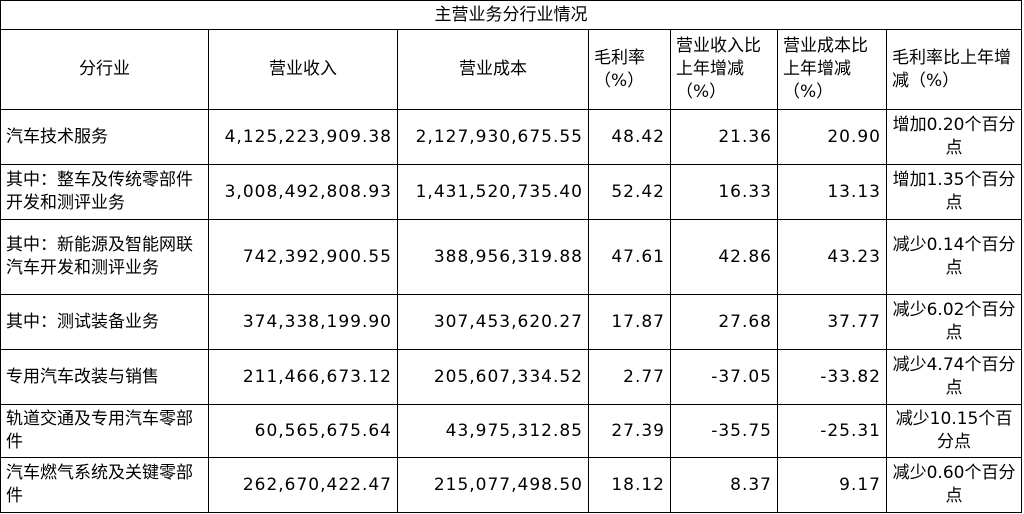  Describe the element at coordinates (724, 69) in the screenshot. I see `column-header: 营业收入比上年增减（%）` at that location.